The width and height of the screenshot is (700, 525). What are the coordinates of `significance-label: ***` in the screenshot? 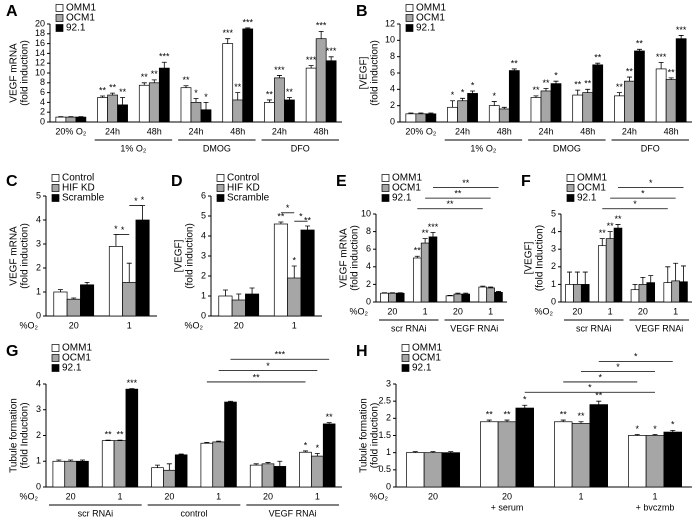 It's located at (681, 30).